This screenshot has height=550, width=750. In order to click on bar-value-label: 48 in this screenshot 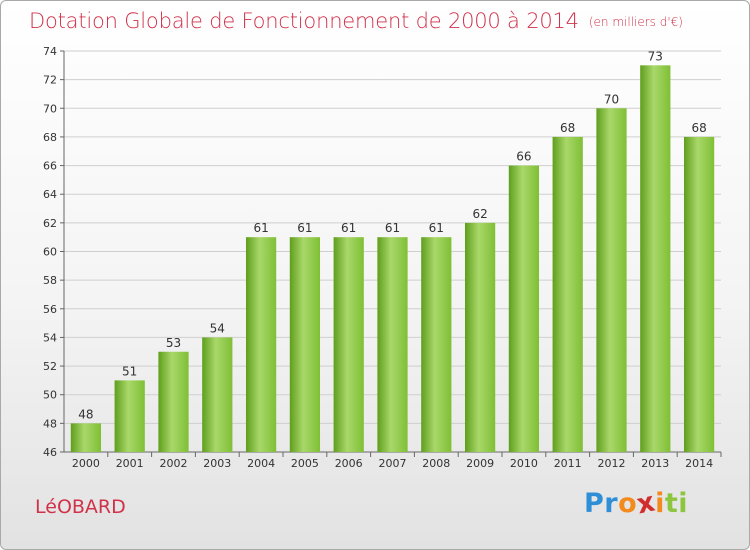, I will do `click(85, 414)`.